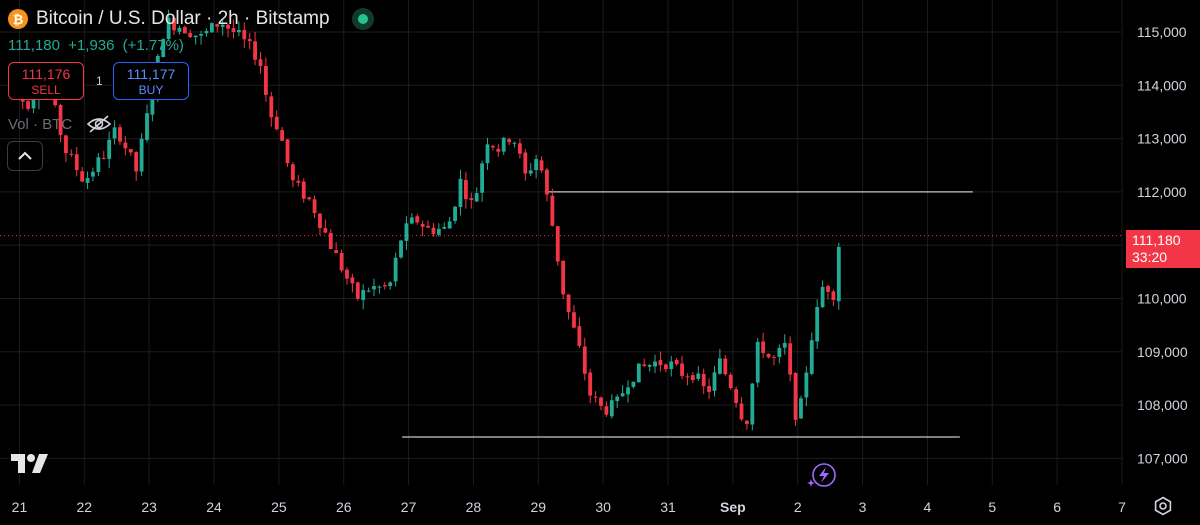 The image size is (1200, 525). What do you see at coordinates (344, 507) in the screenshot?
I see `x-tick-label: 26` at bounding box center [344, 507].